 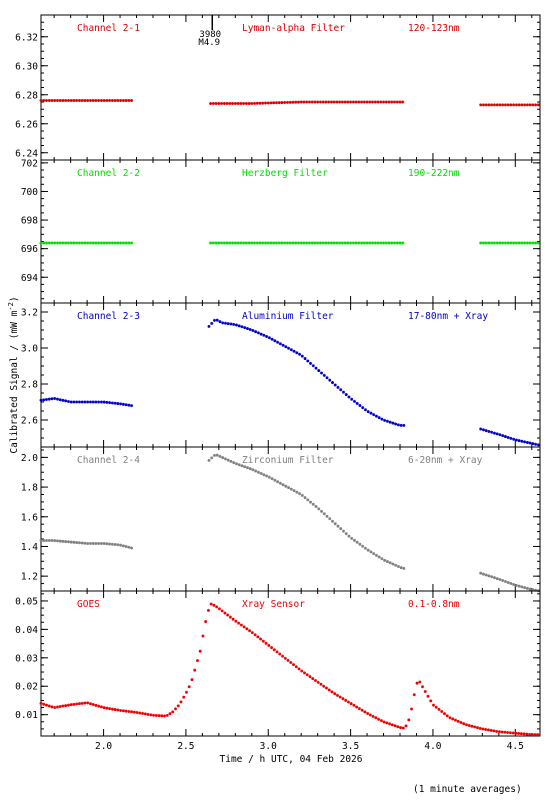 What do you see at coordinates (293, 28) in the screenshot?
I see `panel-label: Lyman-alpha Filter` at bounding box center [293, 28].